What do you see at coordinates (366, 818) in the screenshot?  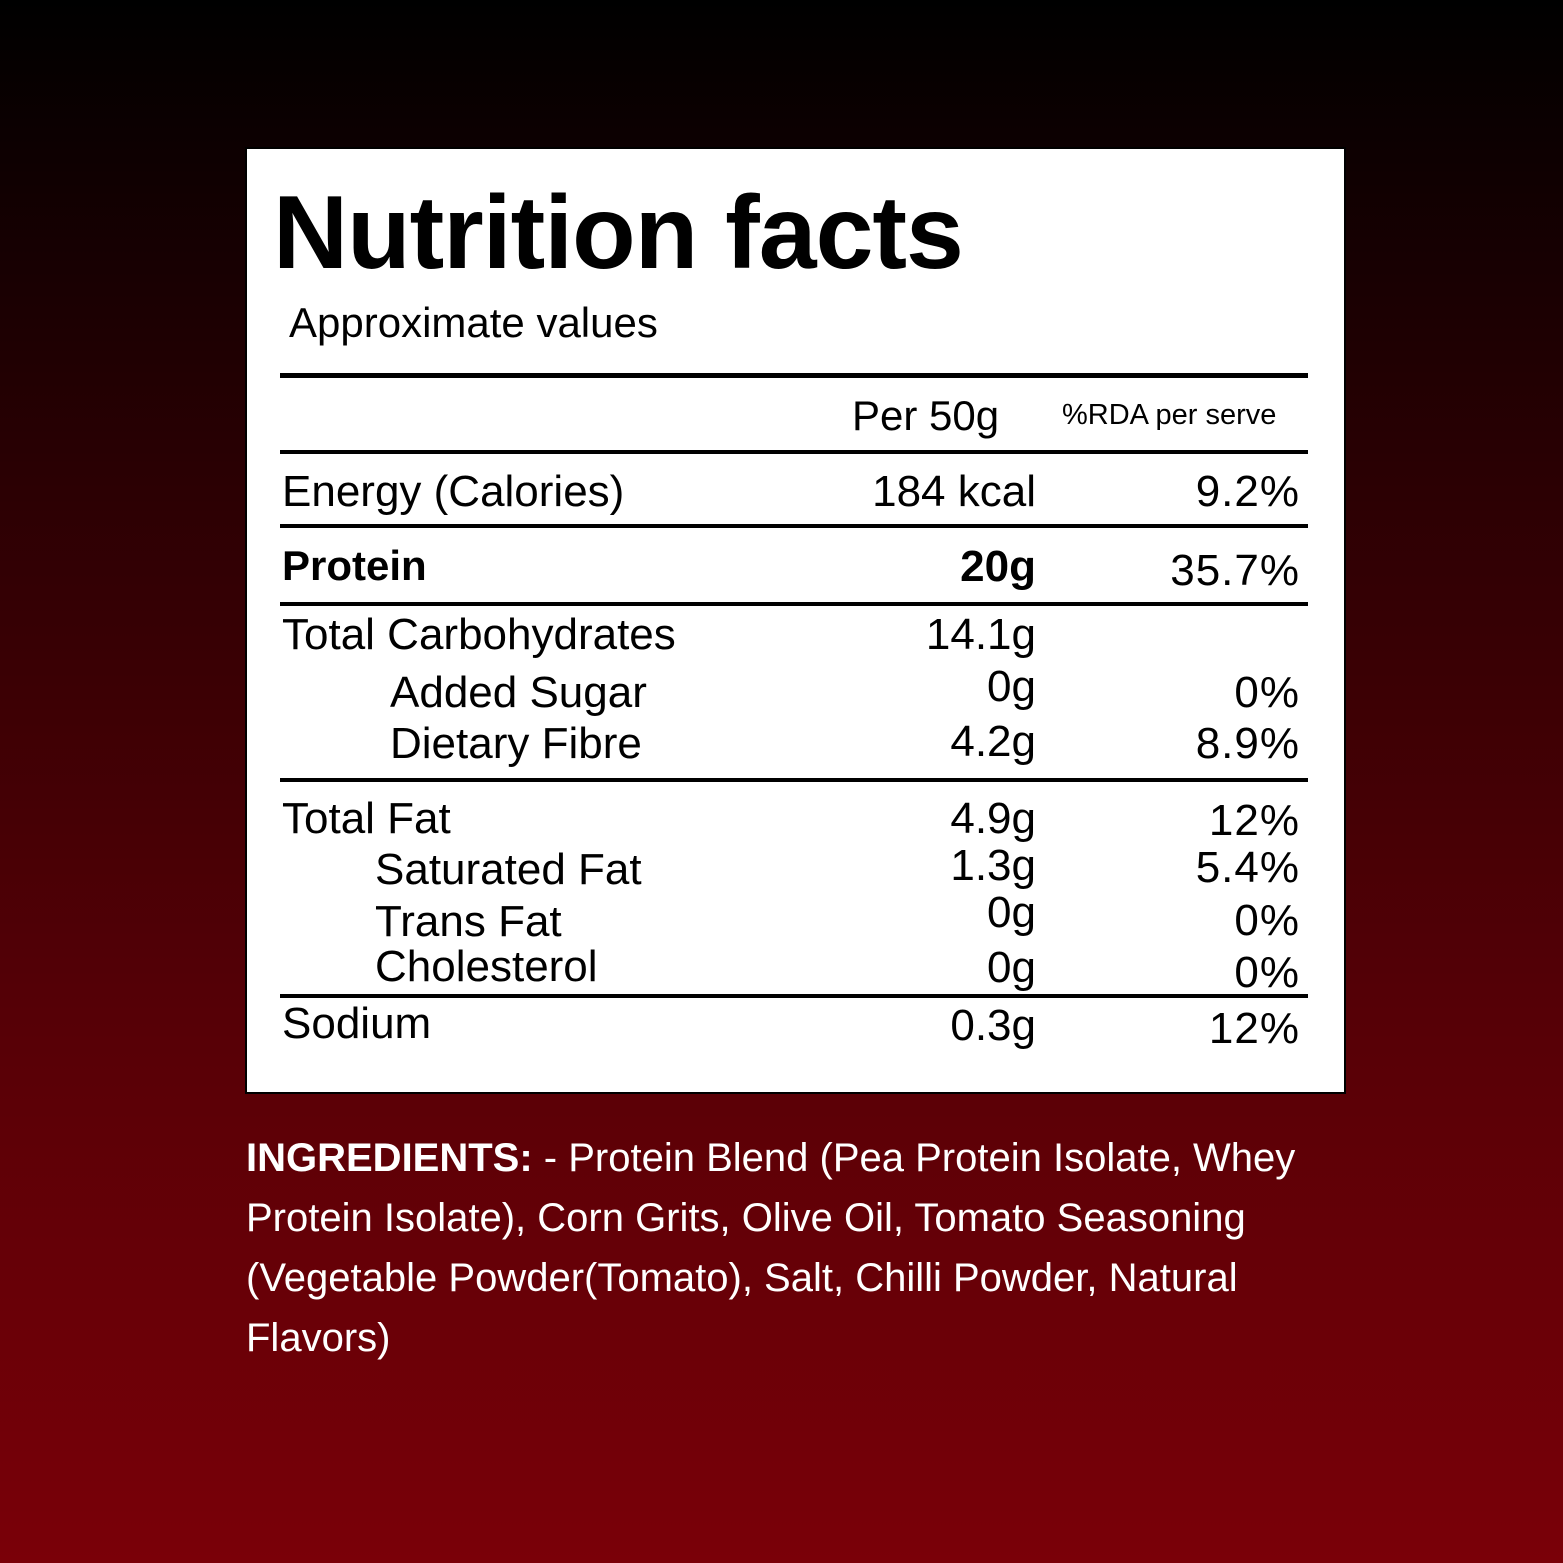 I see `row-label-total-fat: Total Fat` at bounding box center [366, 818].